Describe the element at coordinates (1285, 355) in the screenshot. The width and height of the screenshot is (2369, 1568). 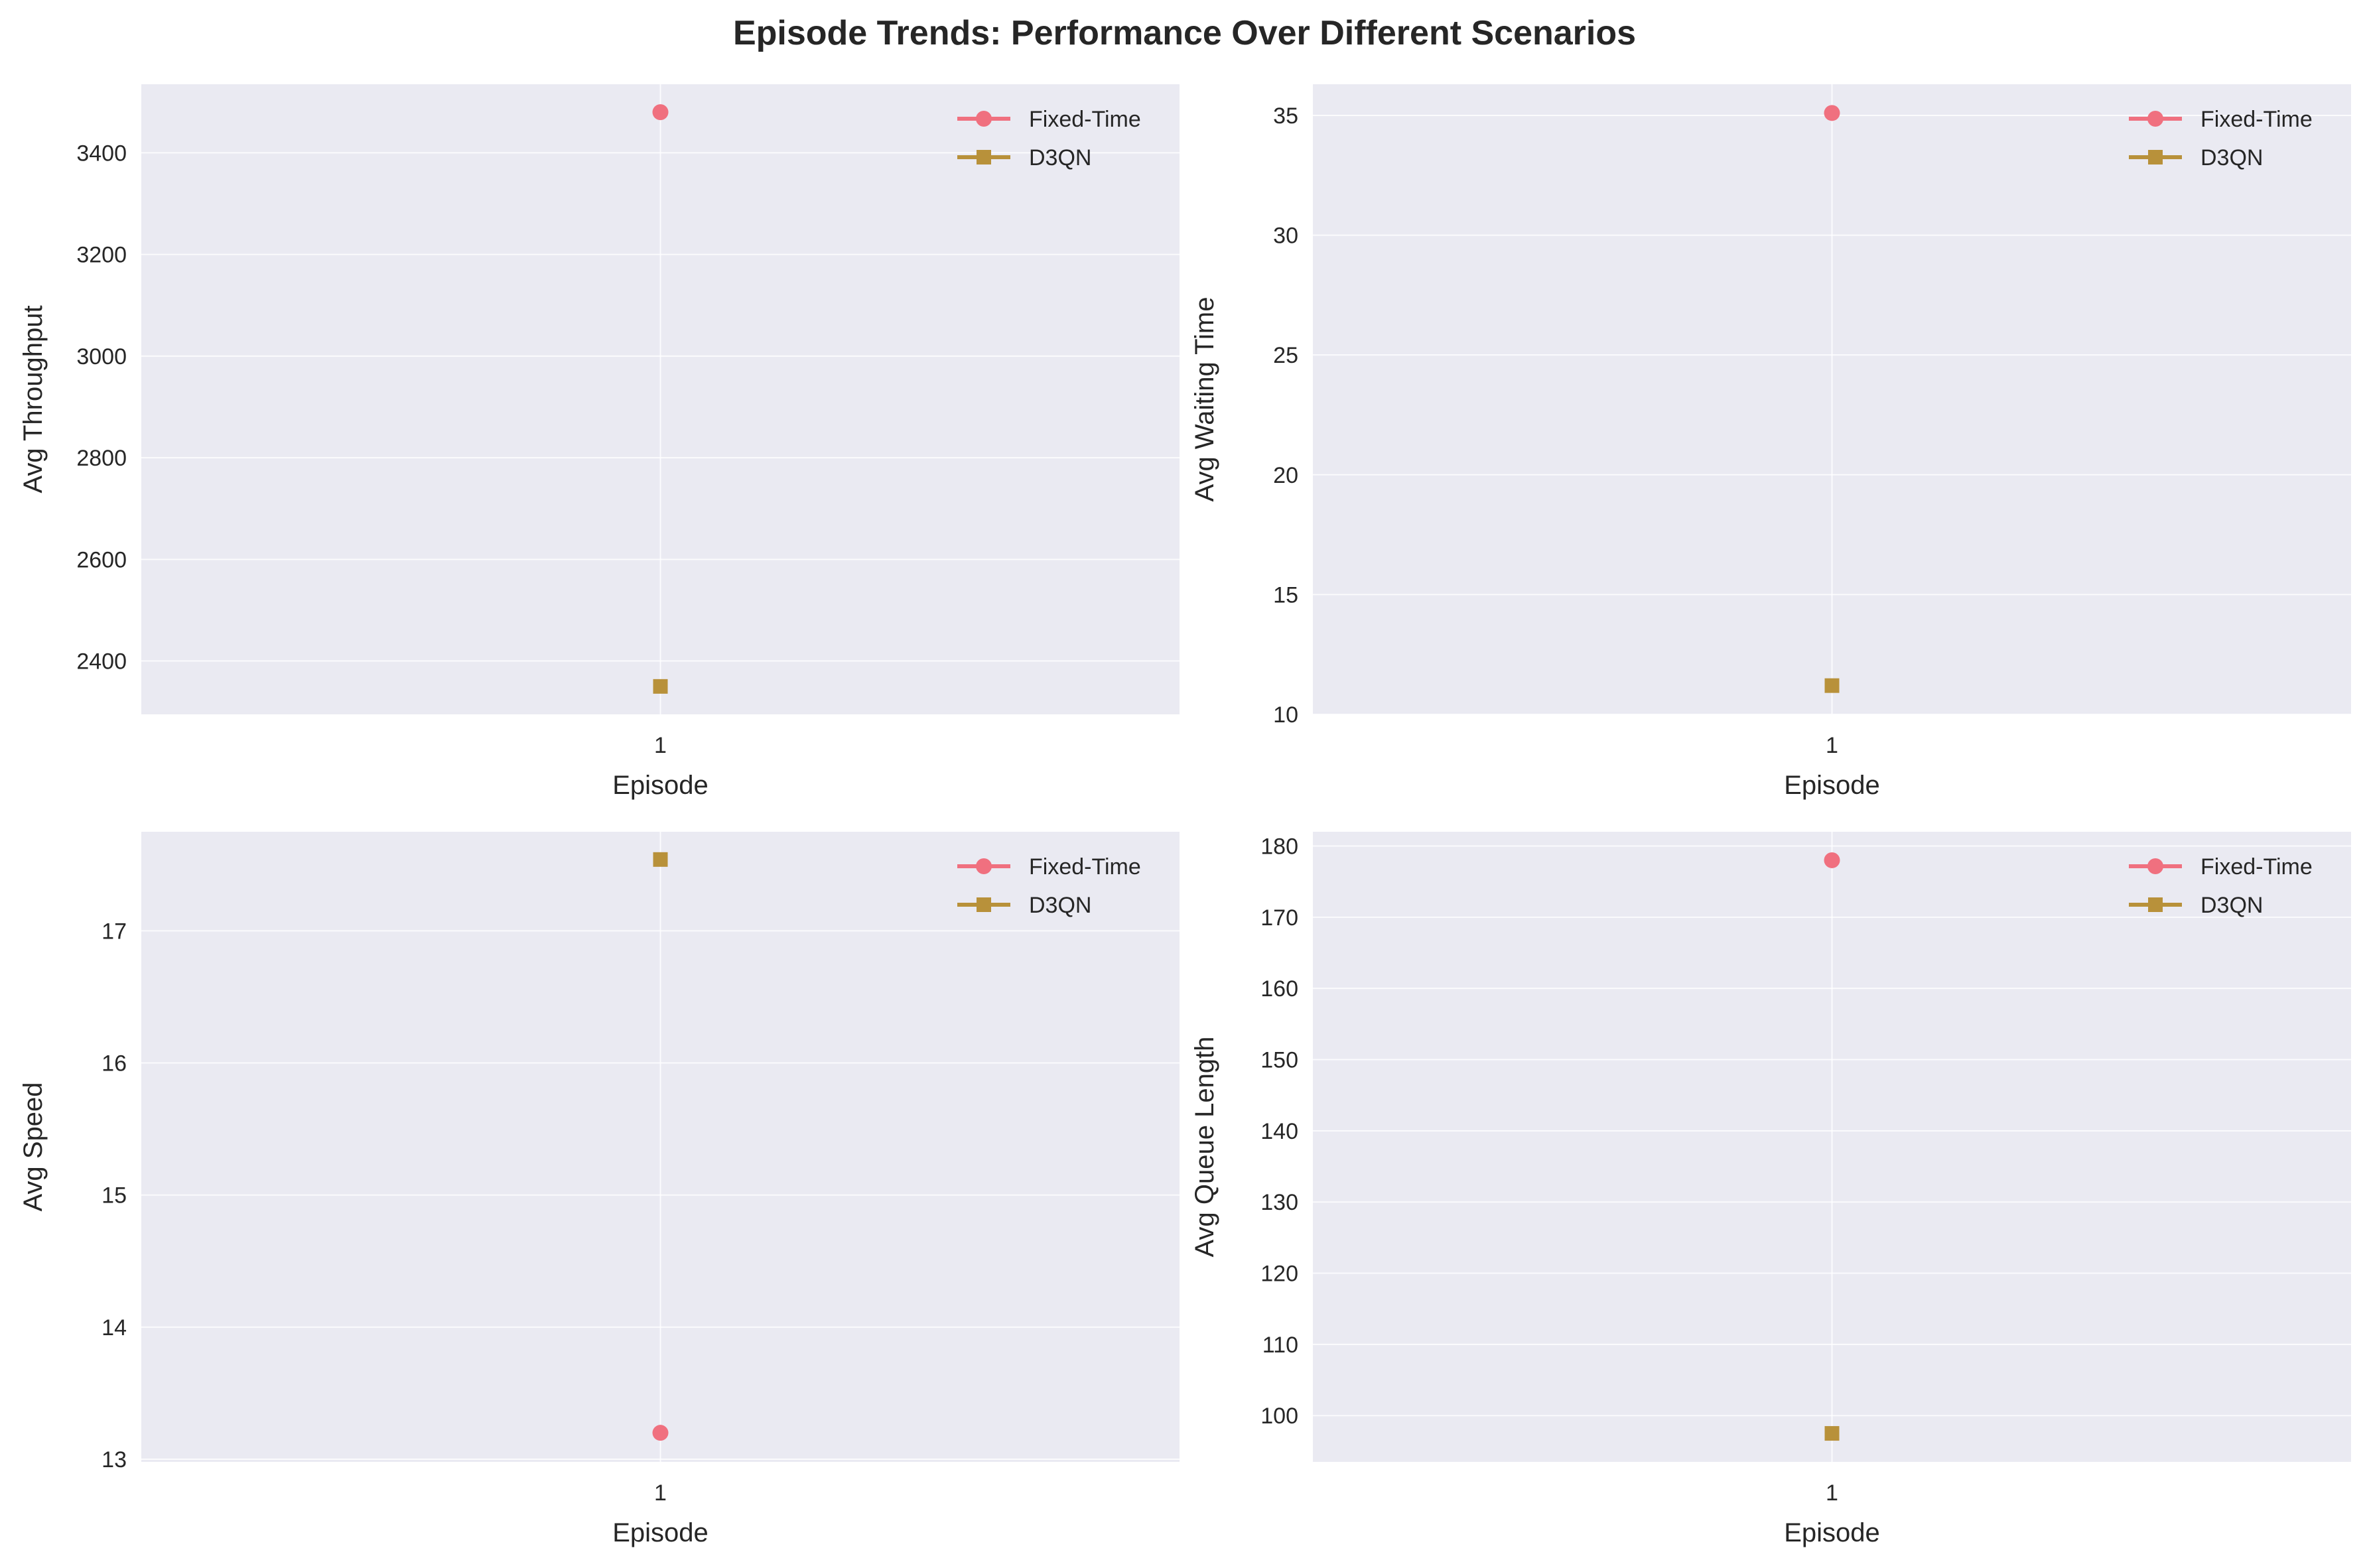
I see `y-tick-label: 25` at that location.